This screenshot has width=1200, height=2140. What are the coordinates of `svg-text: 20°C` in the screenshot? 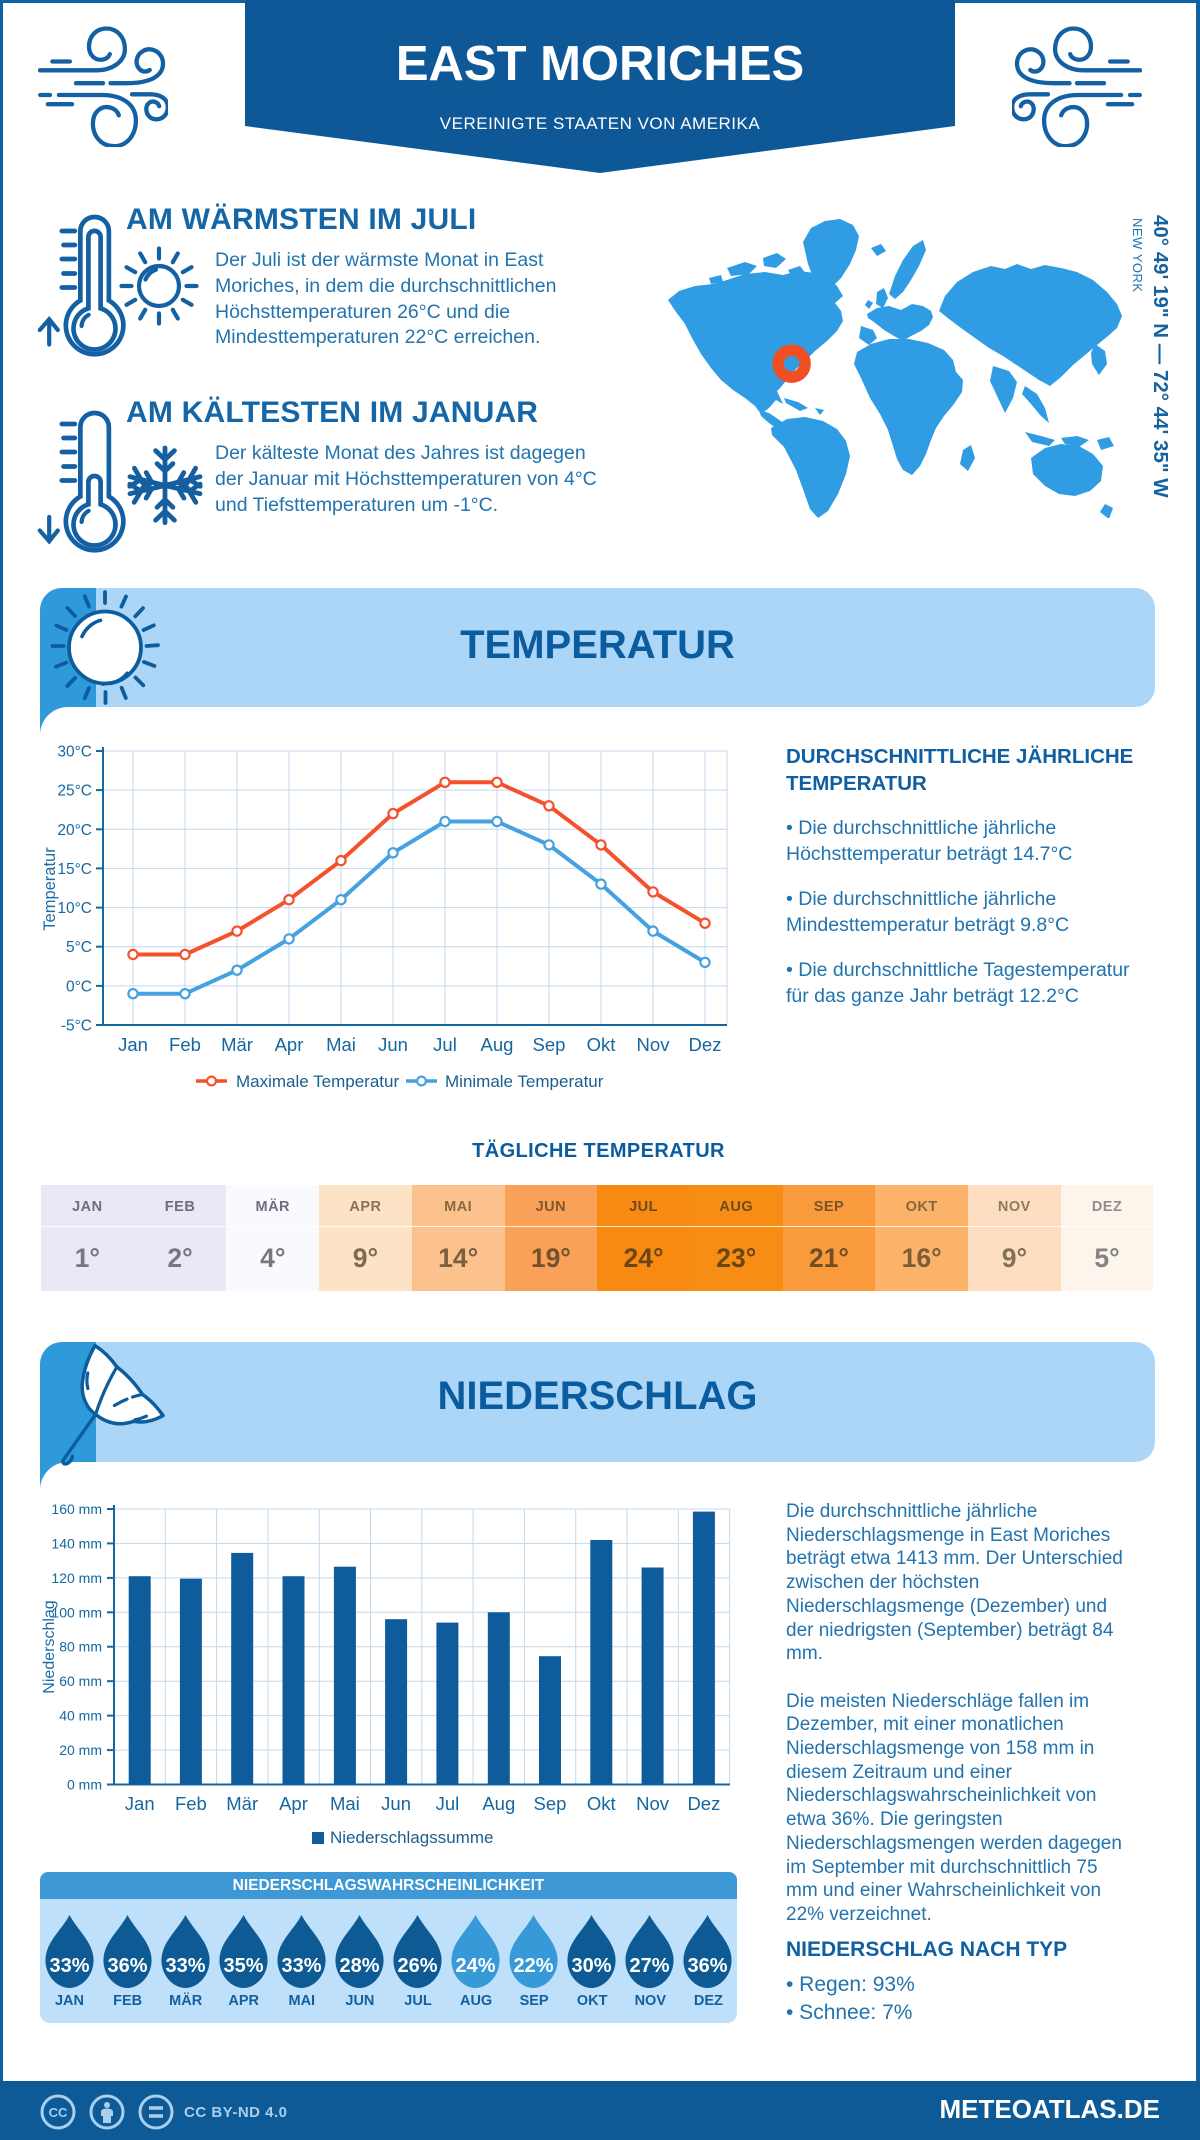 It's located at (74, 830).